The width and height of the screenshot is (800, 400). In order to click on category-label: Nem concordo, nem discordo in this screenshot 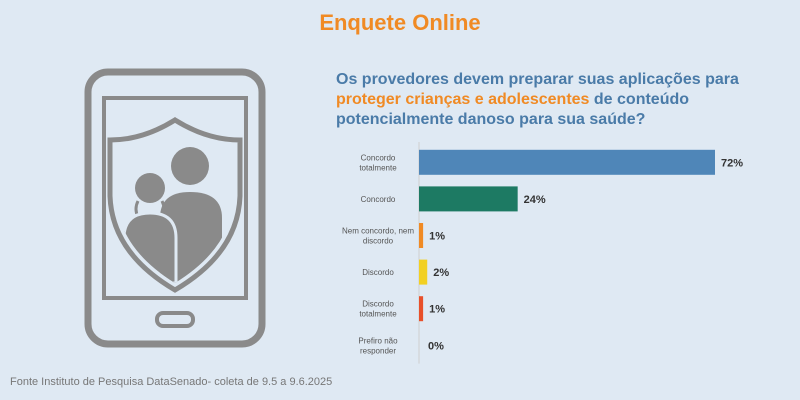, I will do `click(378, 236)`.